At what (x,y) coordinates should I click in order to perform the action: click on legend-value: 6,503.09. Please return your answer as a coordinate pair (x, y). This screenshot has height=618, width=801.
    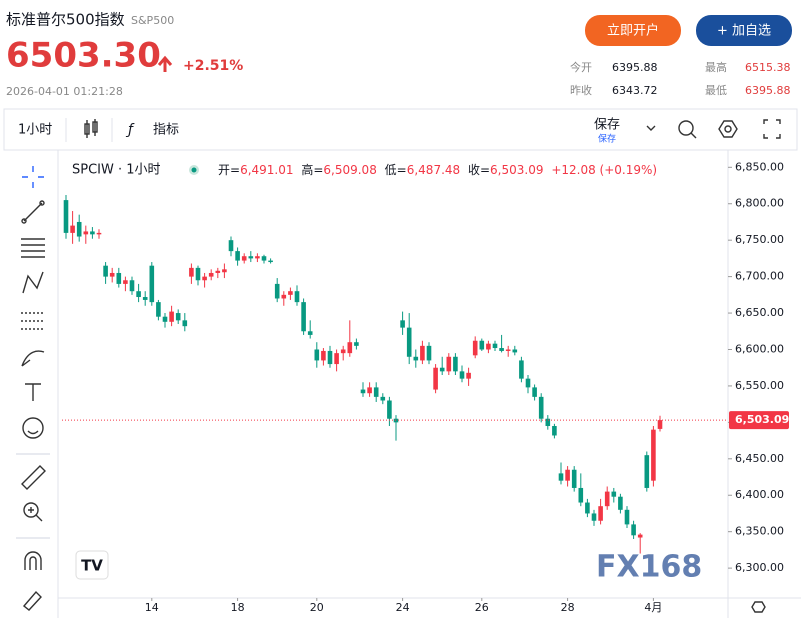
    Looking at the image, I should click on (516, 170).